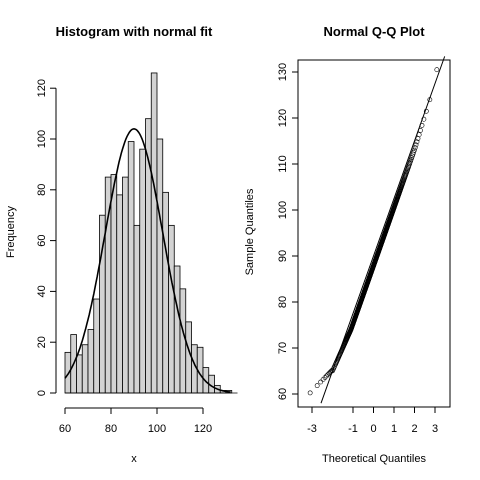 Image resolution: width=480 pixels, height=480 pixels. What do you see at coordinates (283, 394) in the screenshot?
I see `qq-y-tick-label: 60` at bounding box center [283, 394].